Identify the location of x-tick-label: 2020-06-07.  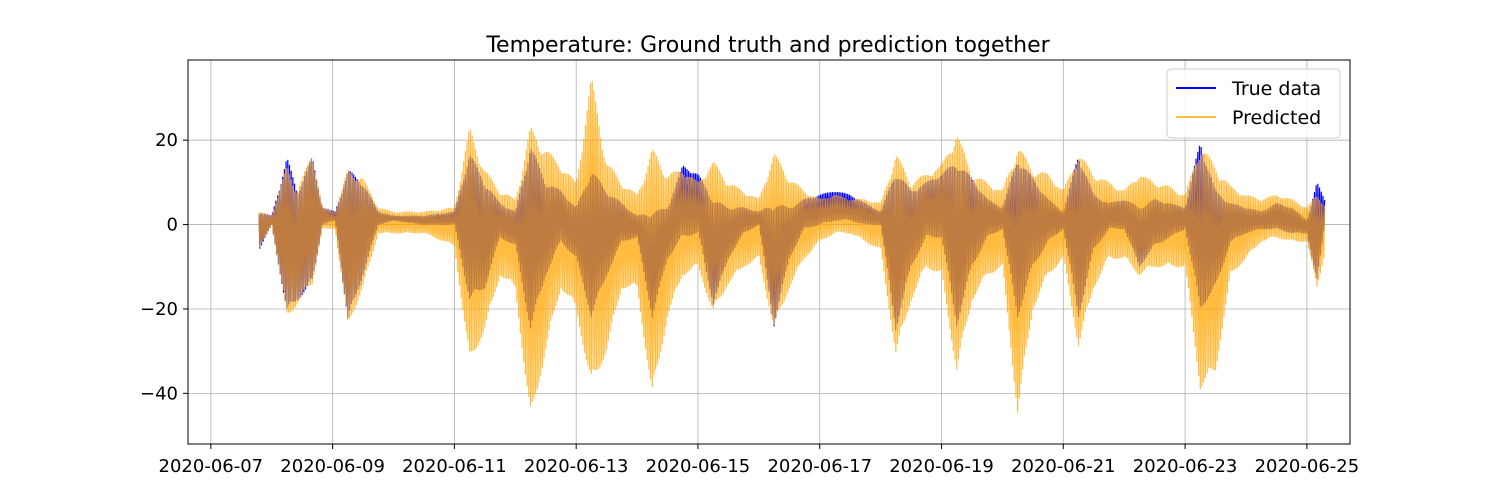
(211, 466).